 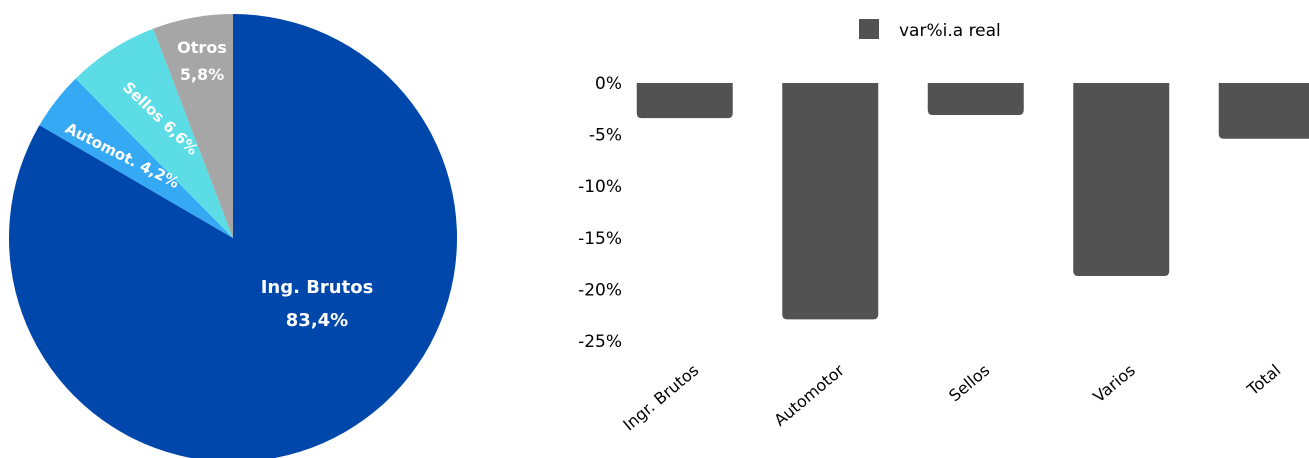 What do you see at coordinates (1263, 111) in the screenshot?
I see `bar-total` at bounding box center [1263, 111].